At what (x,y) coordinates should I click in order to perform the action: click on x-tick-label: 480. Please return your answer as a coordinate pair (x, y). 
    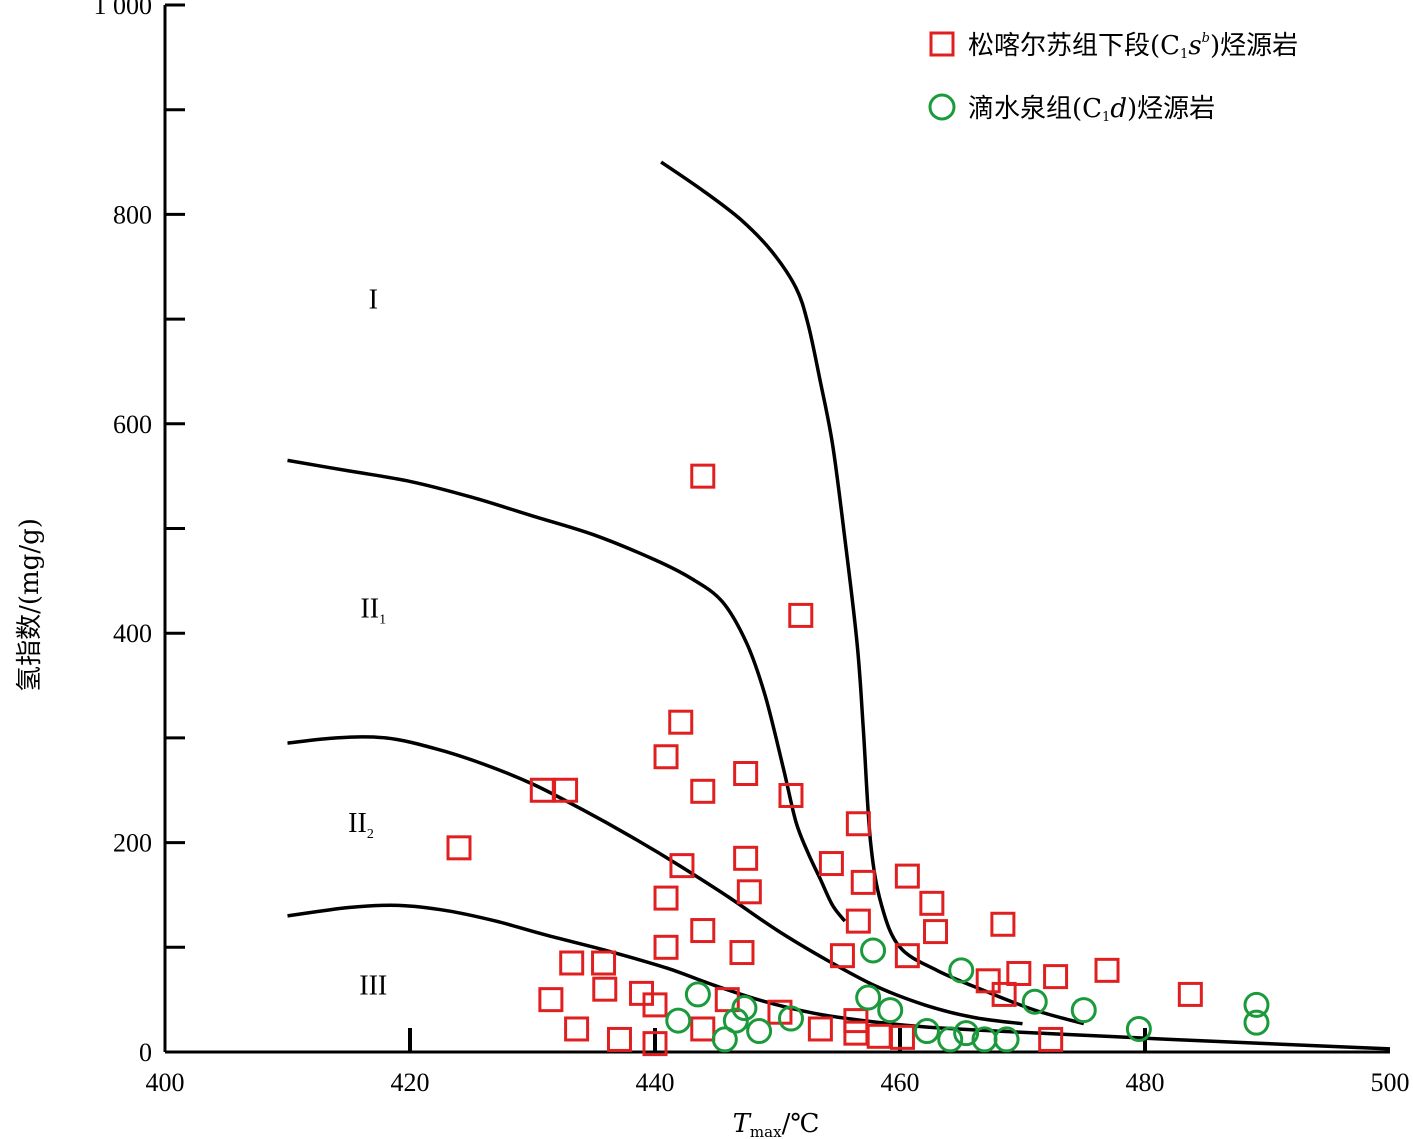
    Looking at the image, I should click on (1145, 1082).